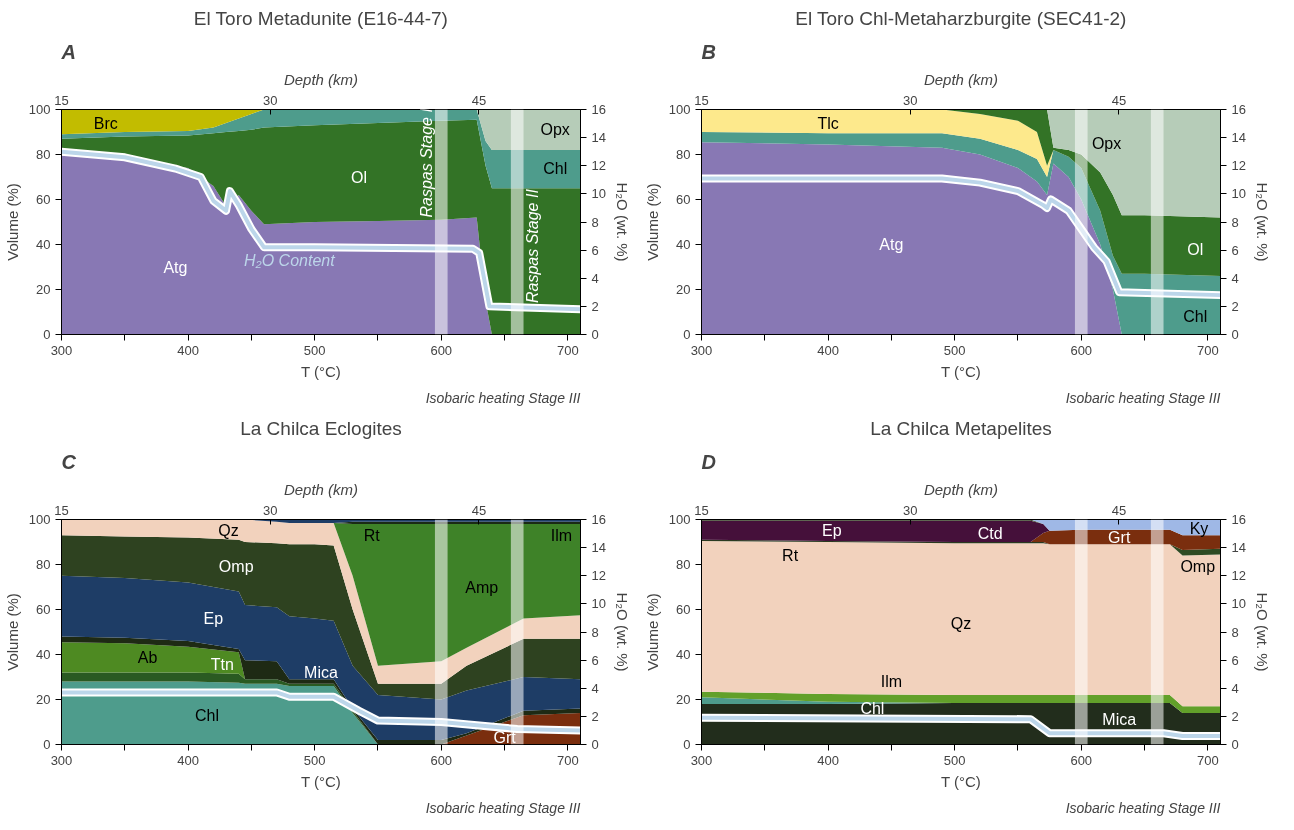 Image resolution: width=1294 pixels, height=830 pixels. What do you see at coordinates (1198, 567) in the screenshot?
I see `series-label: Omp` at bounding box center [1198, 567].